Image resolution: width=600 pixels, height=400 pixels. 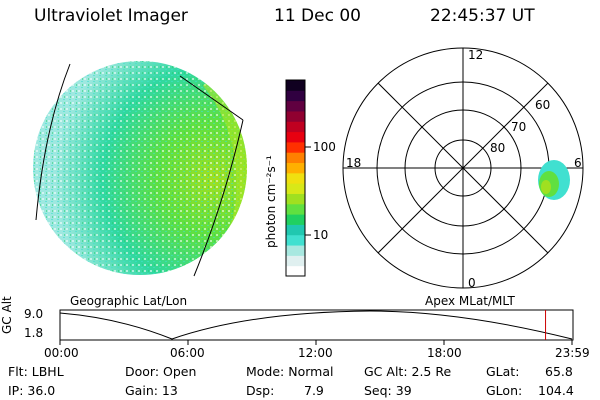 I want to click on mlt-label-12: 12, so click(x=476, y=55).